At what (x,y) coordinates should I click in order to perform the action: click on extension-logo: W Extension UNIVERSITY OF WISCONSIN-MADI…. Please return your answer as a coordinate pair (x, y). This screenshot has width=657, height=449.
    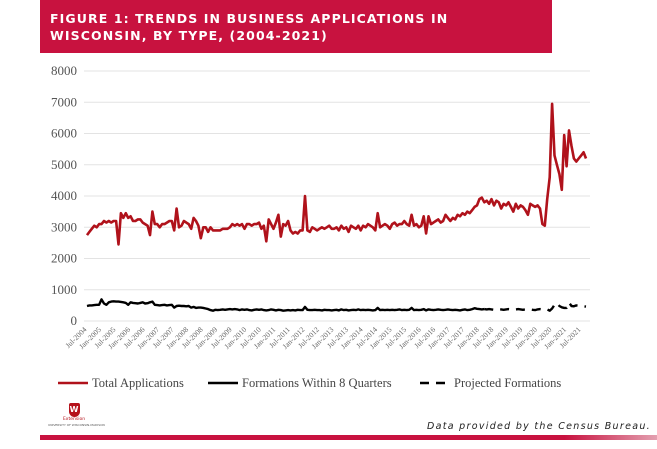
    Looking at the image, I should click on (76, 419).